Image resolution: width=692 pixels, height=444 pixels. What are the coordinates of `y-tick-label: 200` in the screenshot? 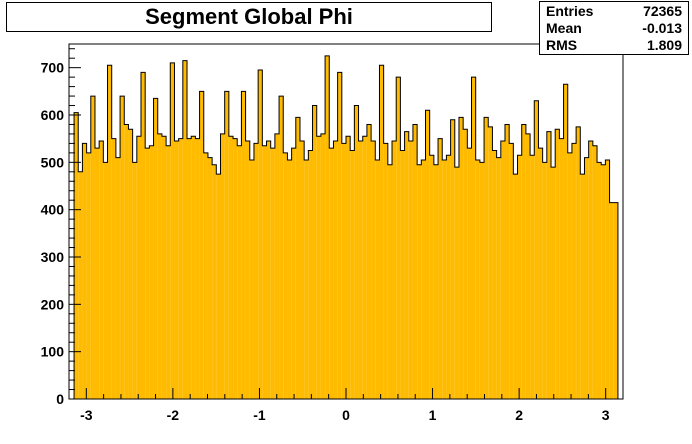 It's located at (53, 304).